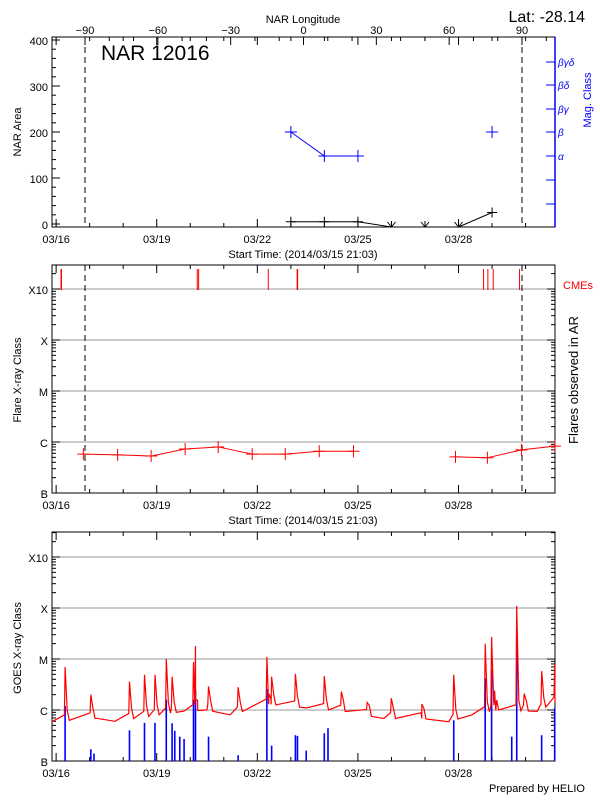 This screenshot has width=600, height=800. Describe the element at coordinates (302, 255) in the screenshot. I see `panel1-xlabel: Start Time: (2014/03/15 21:03)` at that location.